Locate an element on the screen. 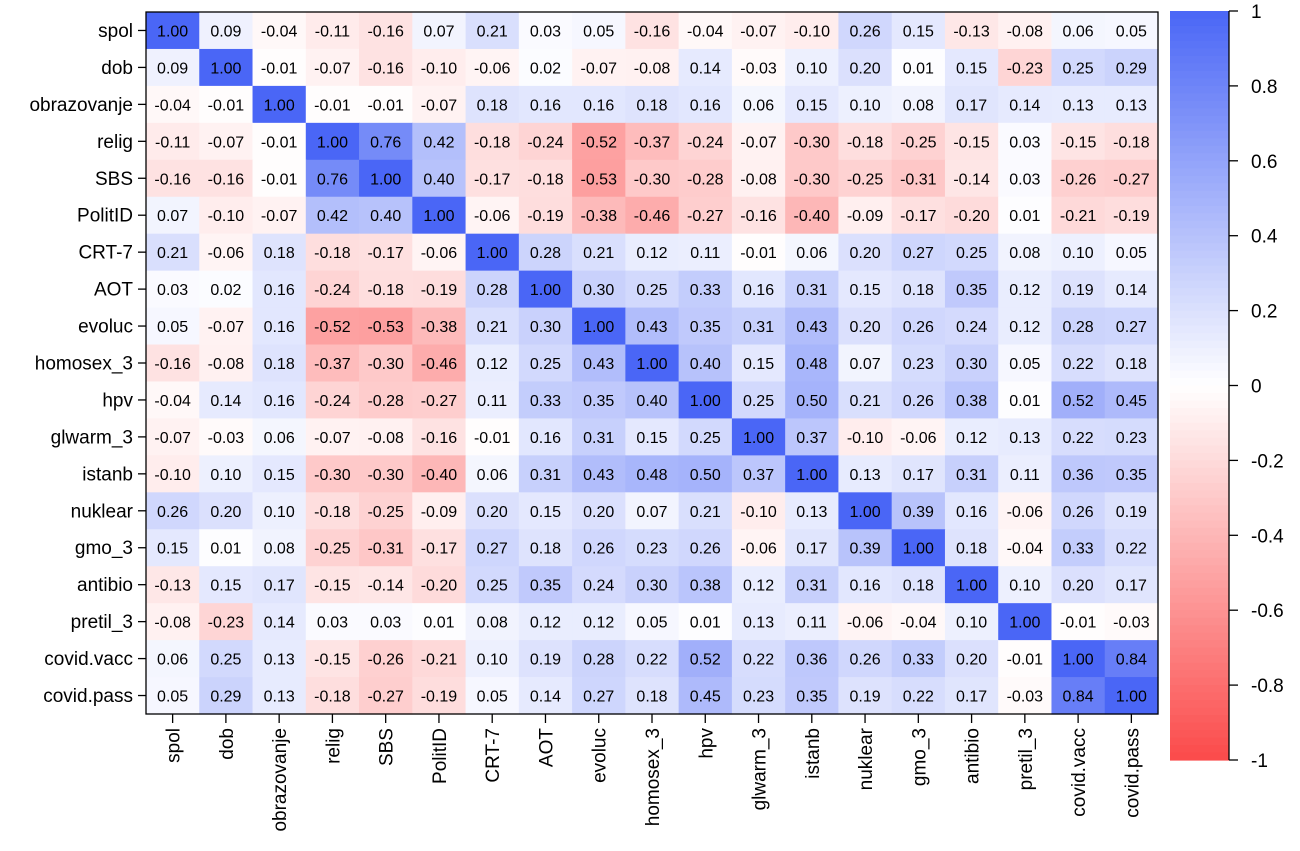 The width and height of the screenshot is (1300, 851). cell-value-label: 0.08 is located at coordinates (918, 105).